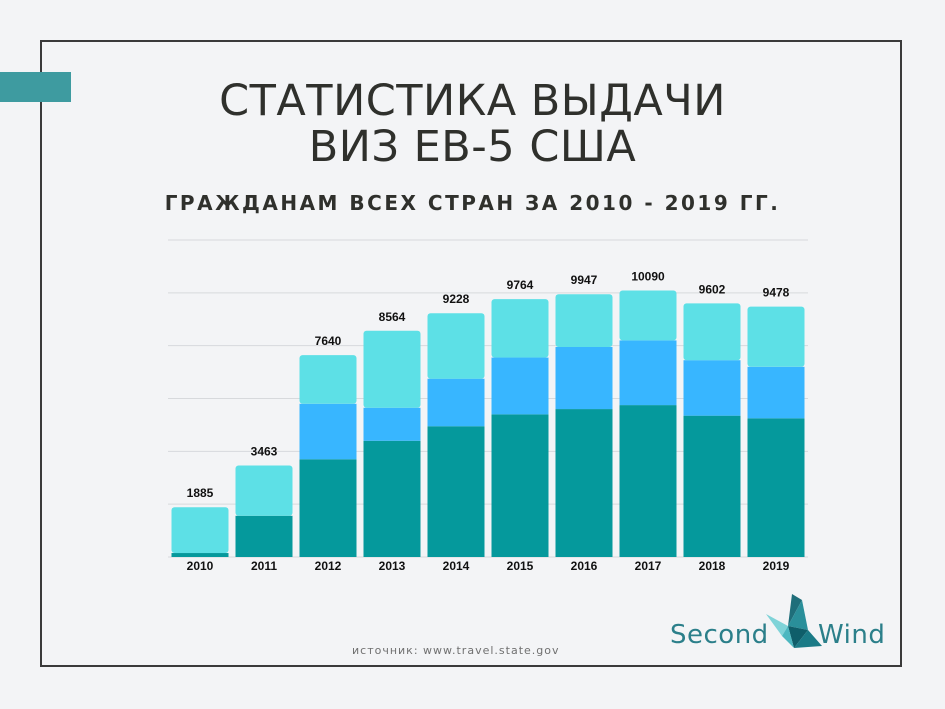  I want to click on data-label: 7640, so click(328, 341).